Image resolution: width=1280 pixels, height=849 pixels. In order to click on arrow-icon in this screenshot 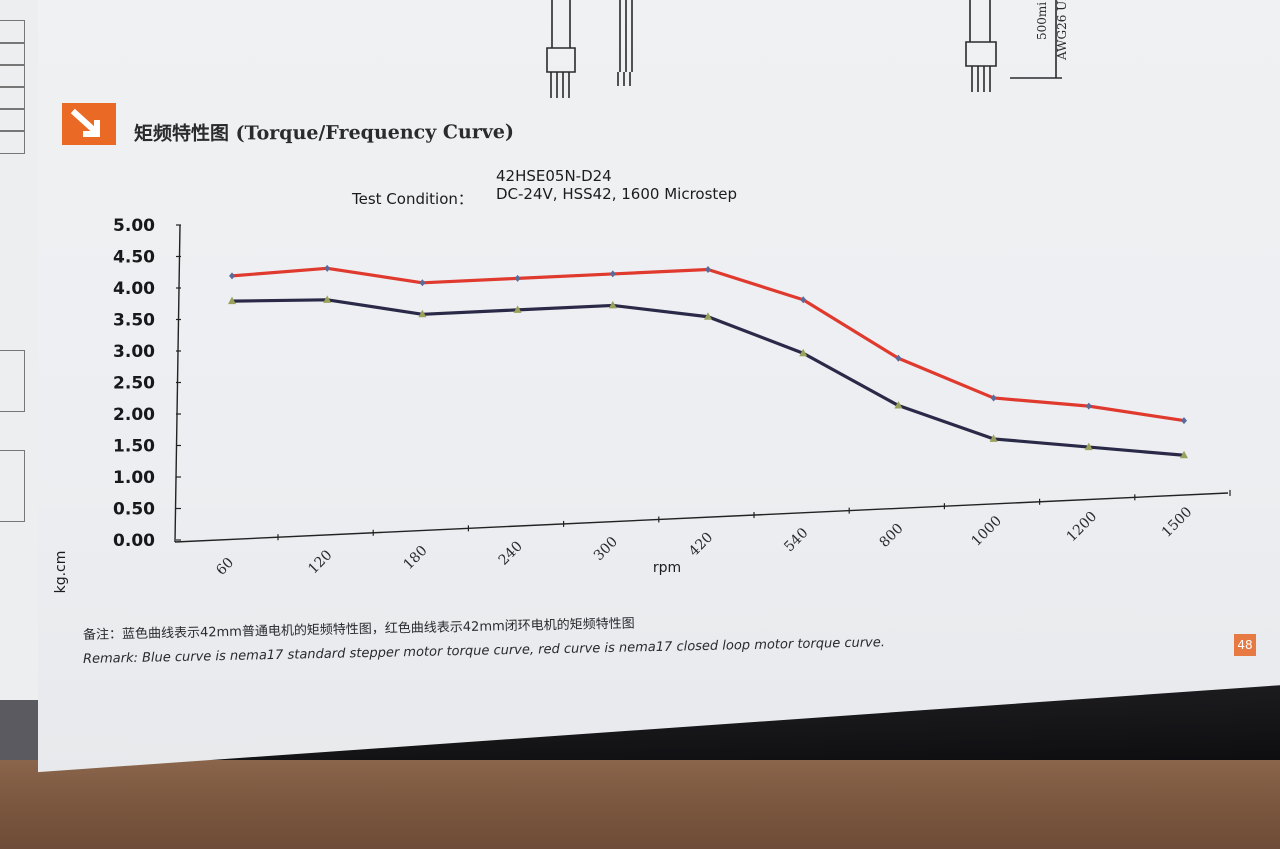, I will do `click(89, 124)`.